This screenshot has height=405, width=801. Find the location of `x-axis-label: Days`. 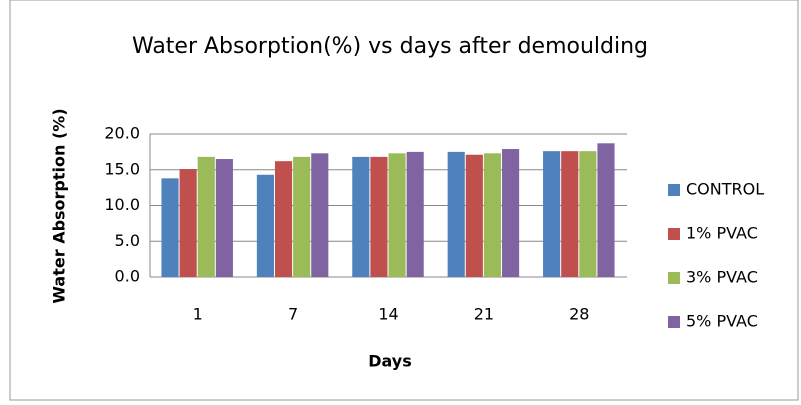

x-axis-label: Days is located at coordinates (390, 361).